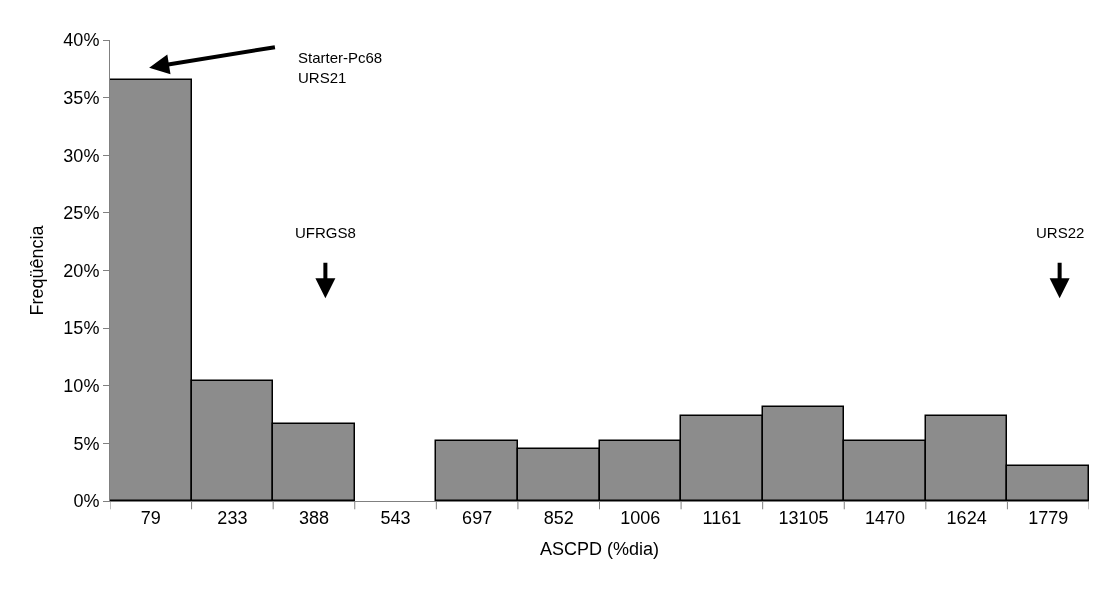  Describe the element at coordinates (558, 517) in the screenshot. I see `x-tick-label: 852` at that location.